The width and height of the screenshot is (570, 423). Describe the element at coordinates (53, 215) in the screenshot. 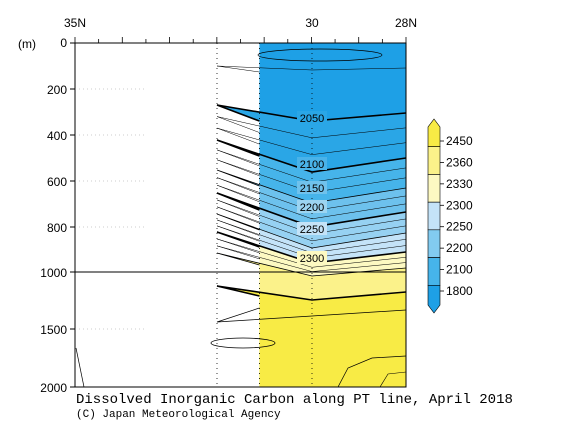

I see `y-tick-labels: 0 200 400 600 800 1000 1500 2000` at that location.